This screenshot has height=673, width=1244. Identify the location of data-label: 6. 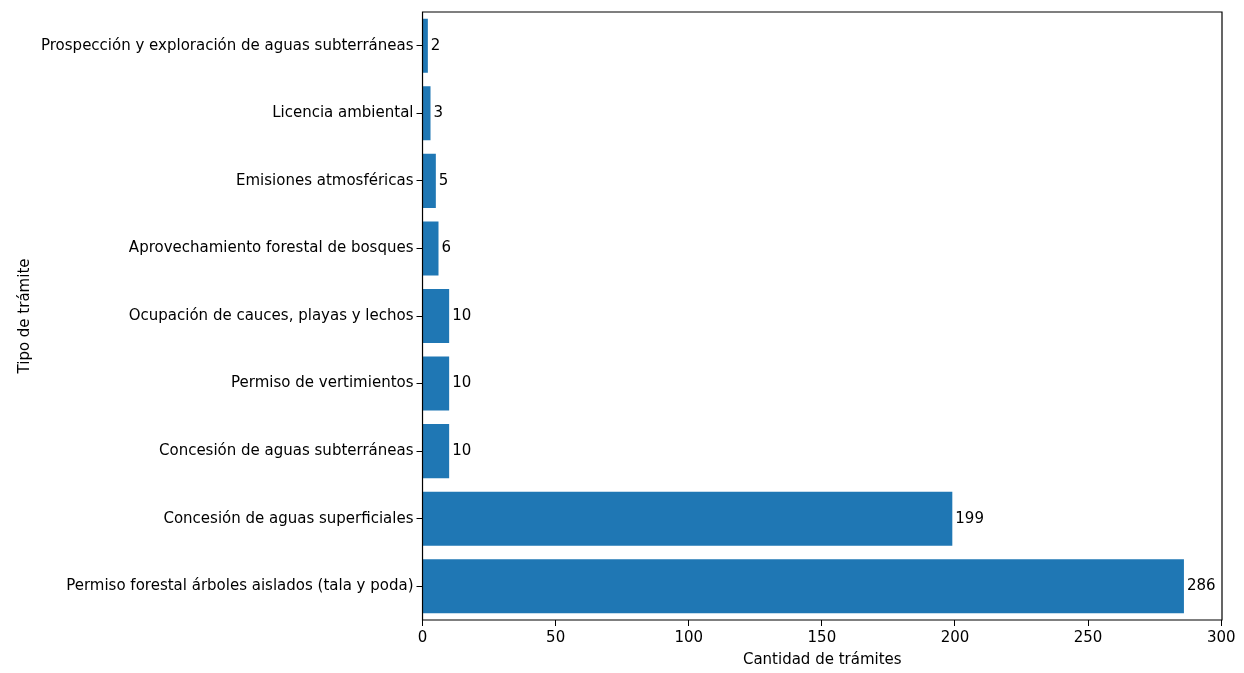
(446, 247).